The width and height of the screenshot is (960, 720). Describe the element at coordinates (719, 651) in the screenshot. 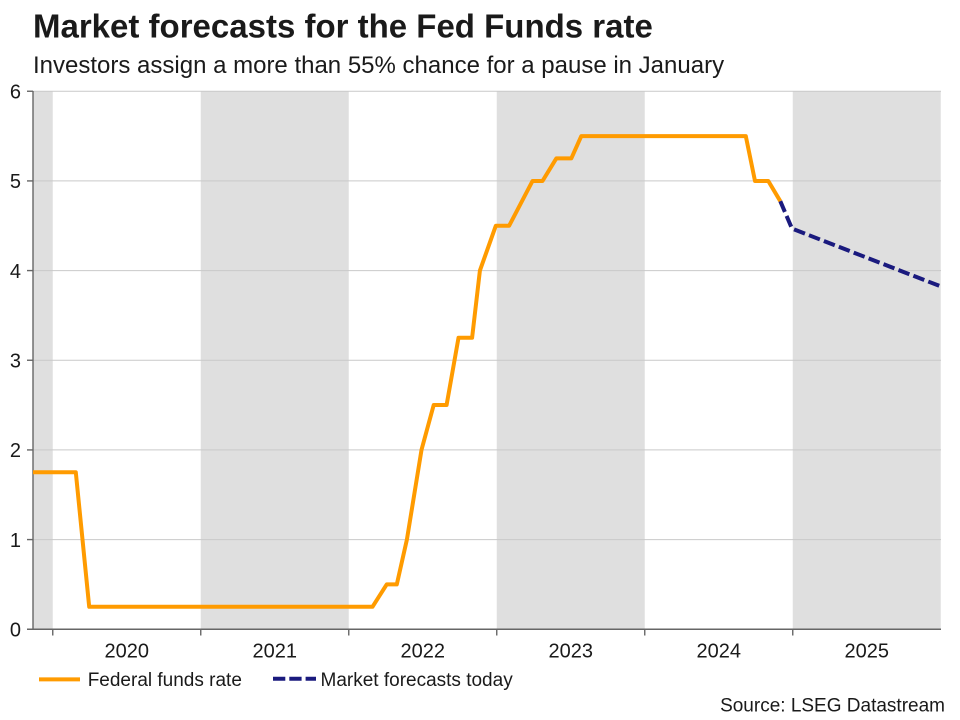

I see `svg-text: 2024` at that location.